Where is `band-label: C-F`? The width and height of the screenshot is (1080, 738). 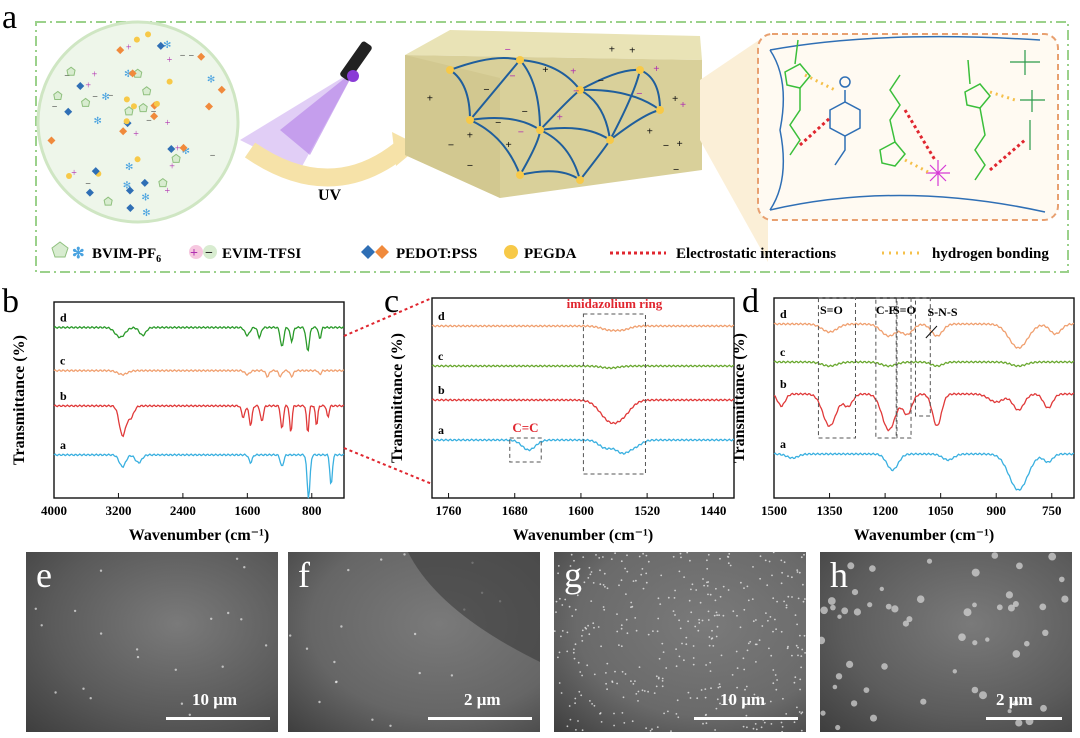
band-label: C-F is located at coordinates (886, 310).